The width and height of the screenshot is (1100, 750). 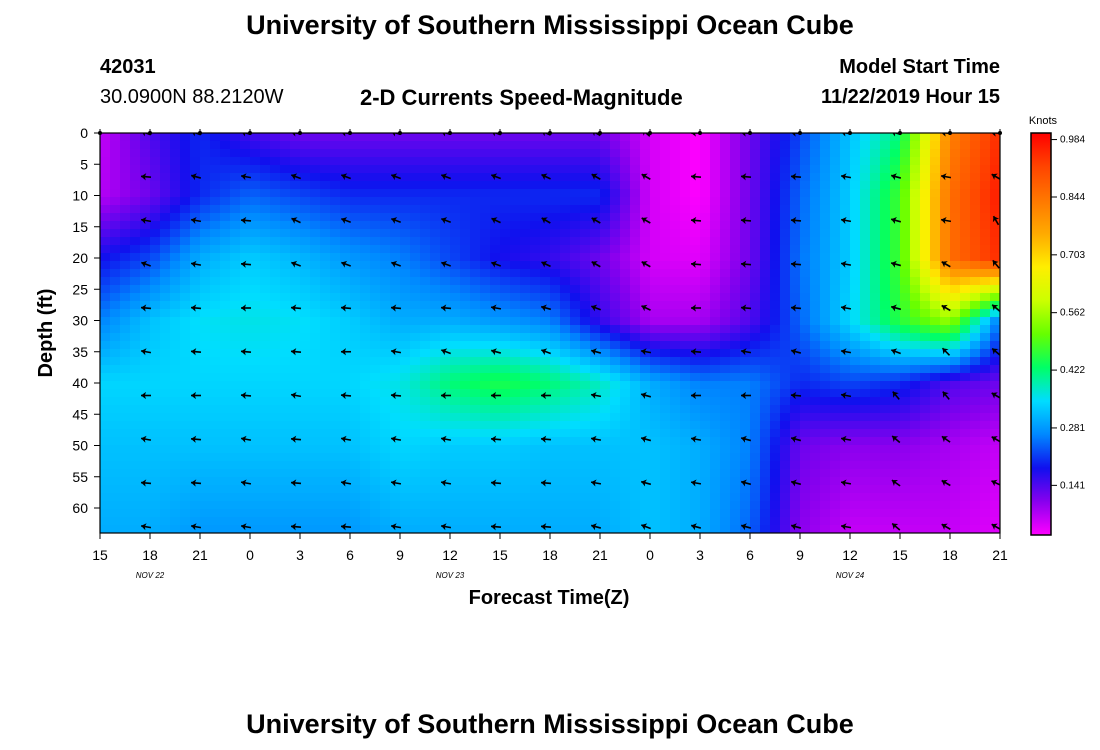 I want to click on x-tick-dot, so click(x=650, y=133).